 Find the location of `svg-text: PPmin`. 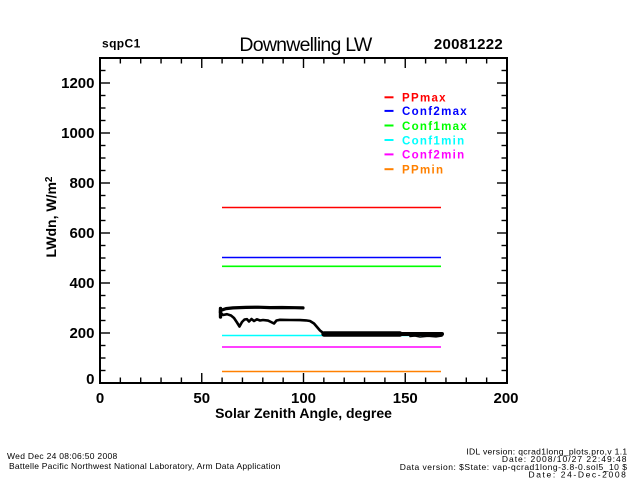

svg-text: PPmin is located at coordinates (423, 171).